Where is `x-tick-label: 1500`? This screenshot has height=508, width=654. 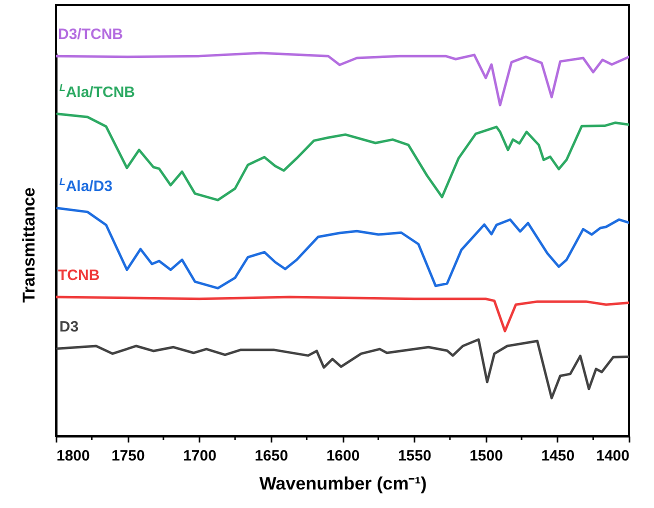 x-tick-label: 1500 is located at coordinates (486, 456).